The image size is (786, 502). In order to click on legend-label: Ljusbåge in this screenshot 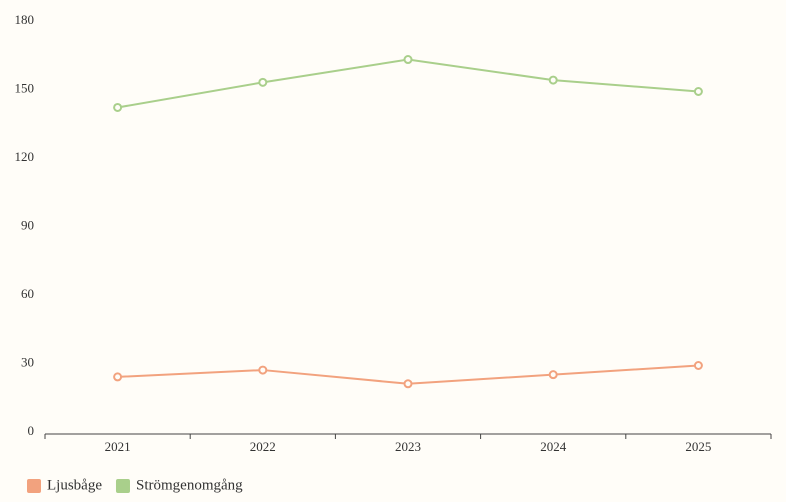, I will do `click(74, 485)`.